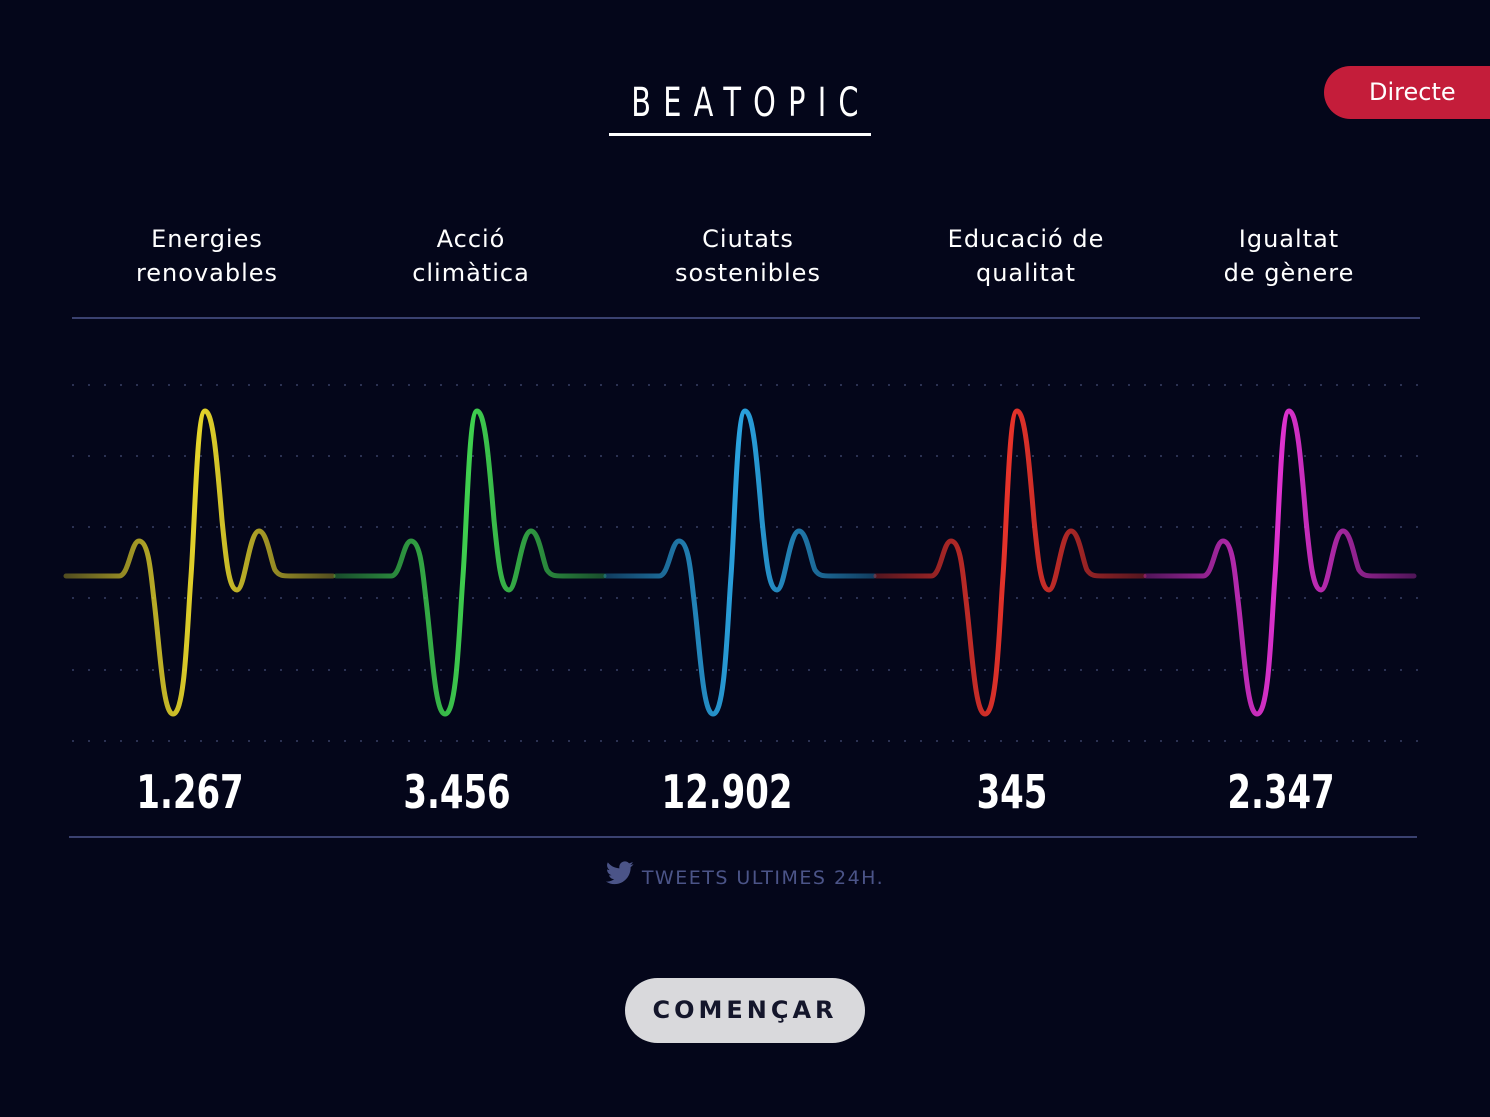 The image size is (1490, 1117). What do you see at coordinates (1407, 92) in the screenshot?
I see `live-button: Directe` at bounding box center [1407, 92].